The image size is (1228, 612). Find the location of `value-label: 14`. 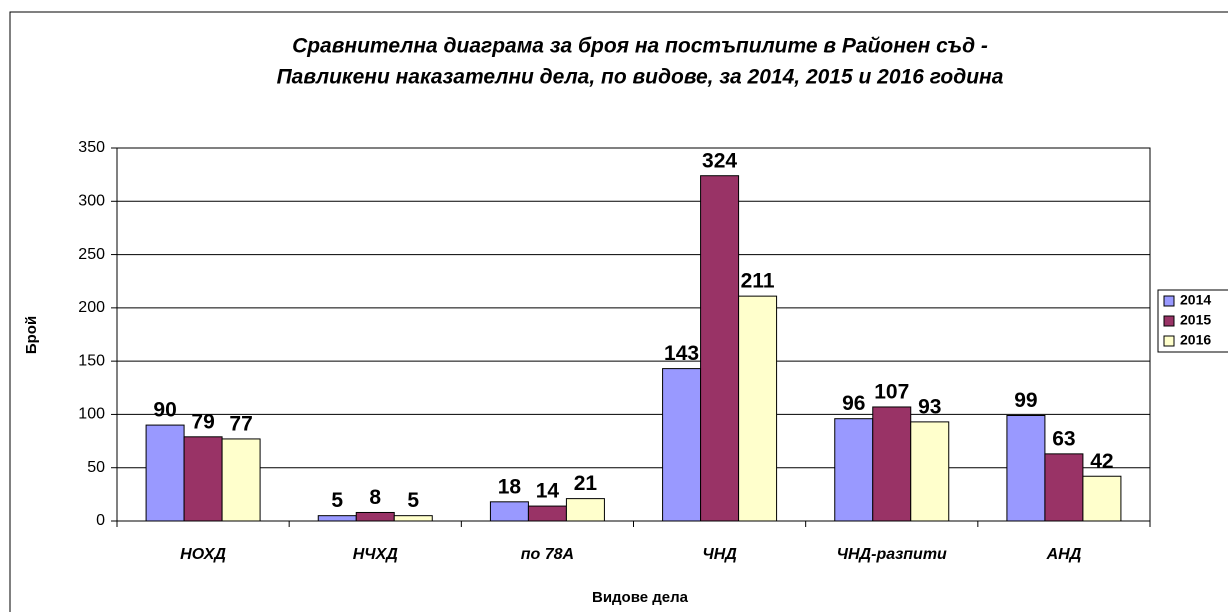

value-label: 14 is located at coordinates (548, 491).